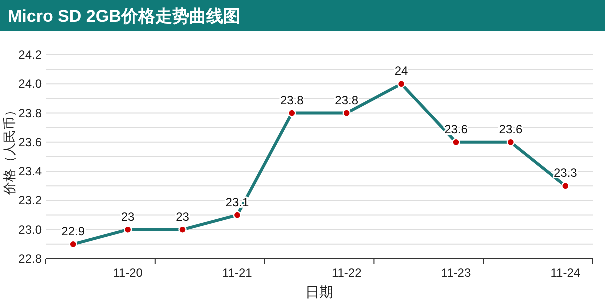 This screenshot has width=605, height=303. I want to click on y-tick-label: 23.4, so click(30, 171).